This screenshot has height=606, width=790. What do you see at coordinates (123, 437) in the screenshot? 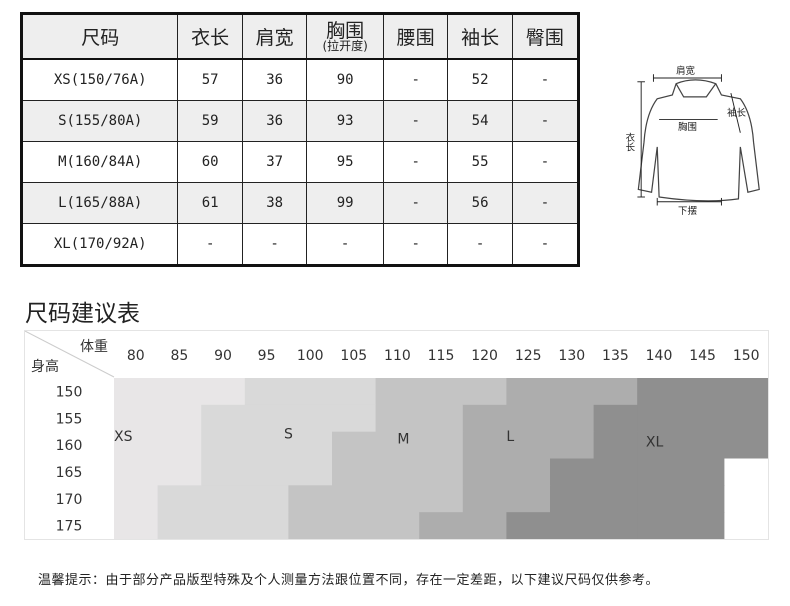
I see `size-label-xs: XS` at bounding box center [123, 437].